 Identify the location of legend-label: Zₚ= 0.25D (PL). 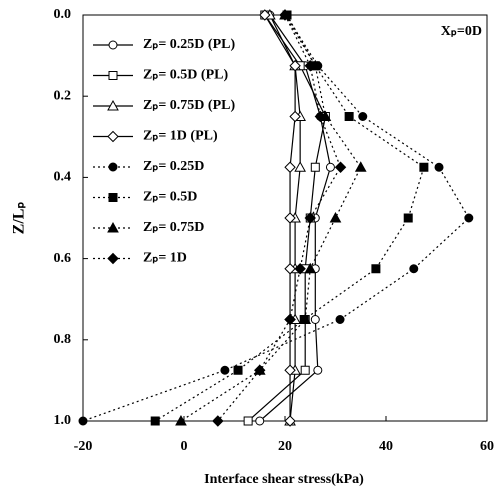
(189, 44).